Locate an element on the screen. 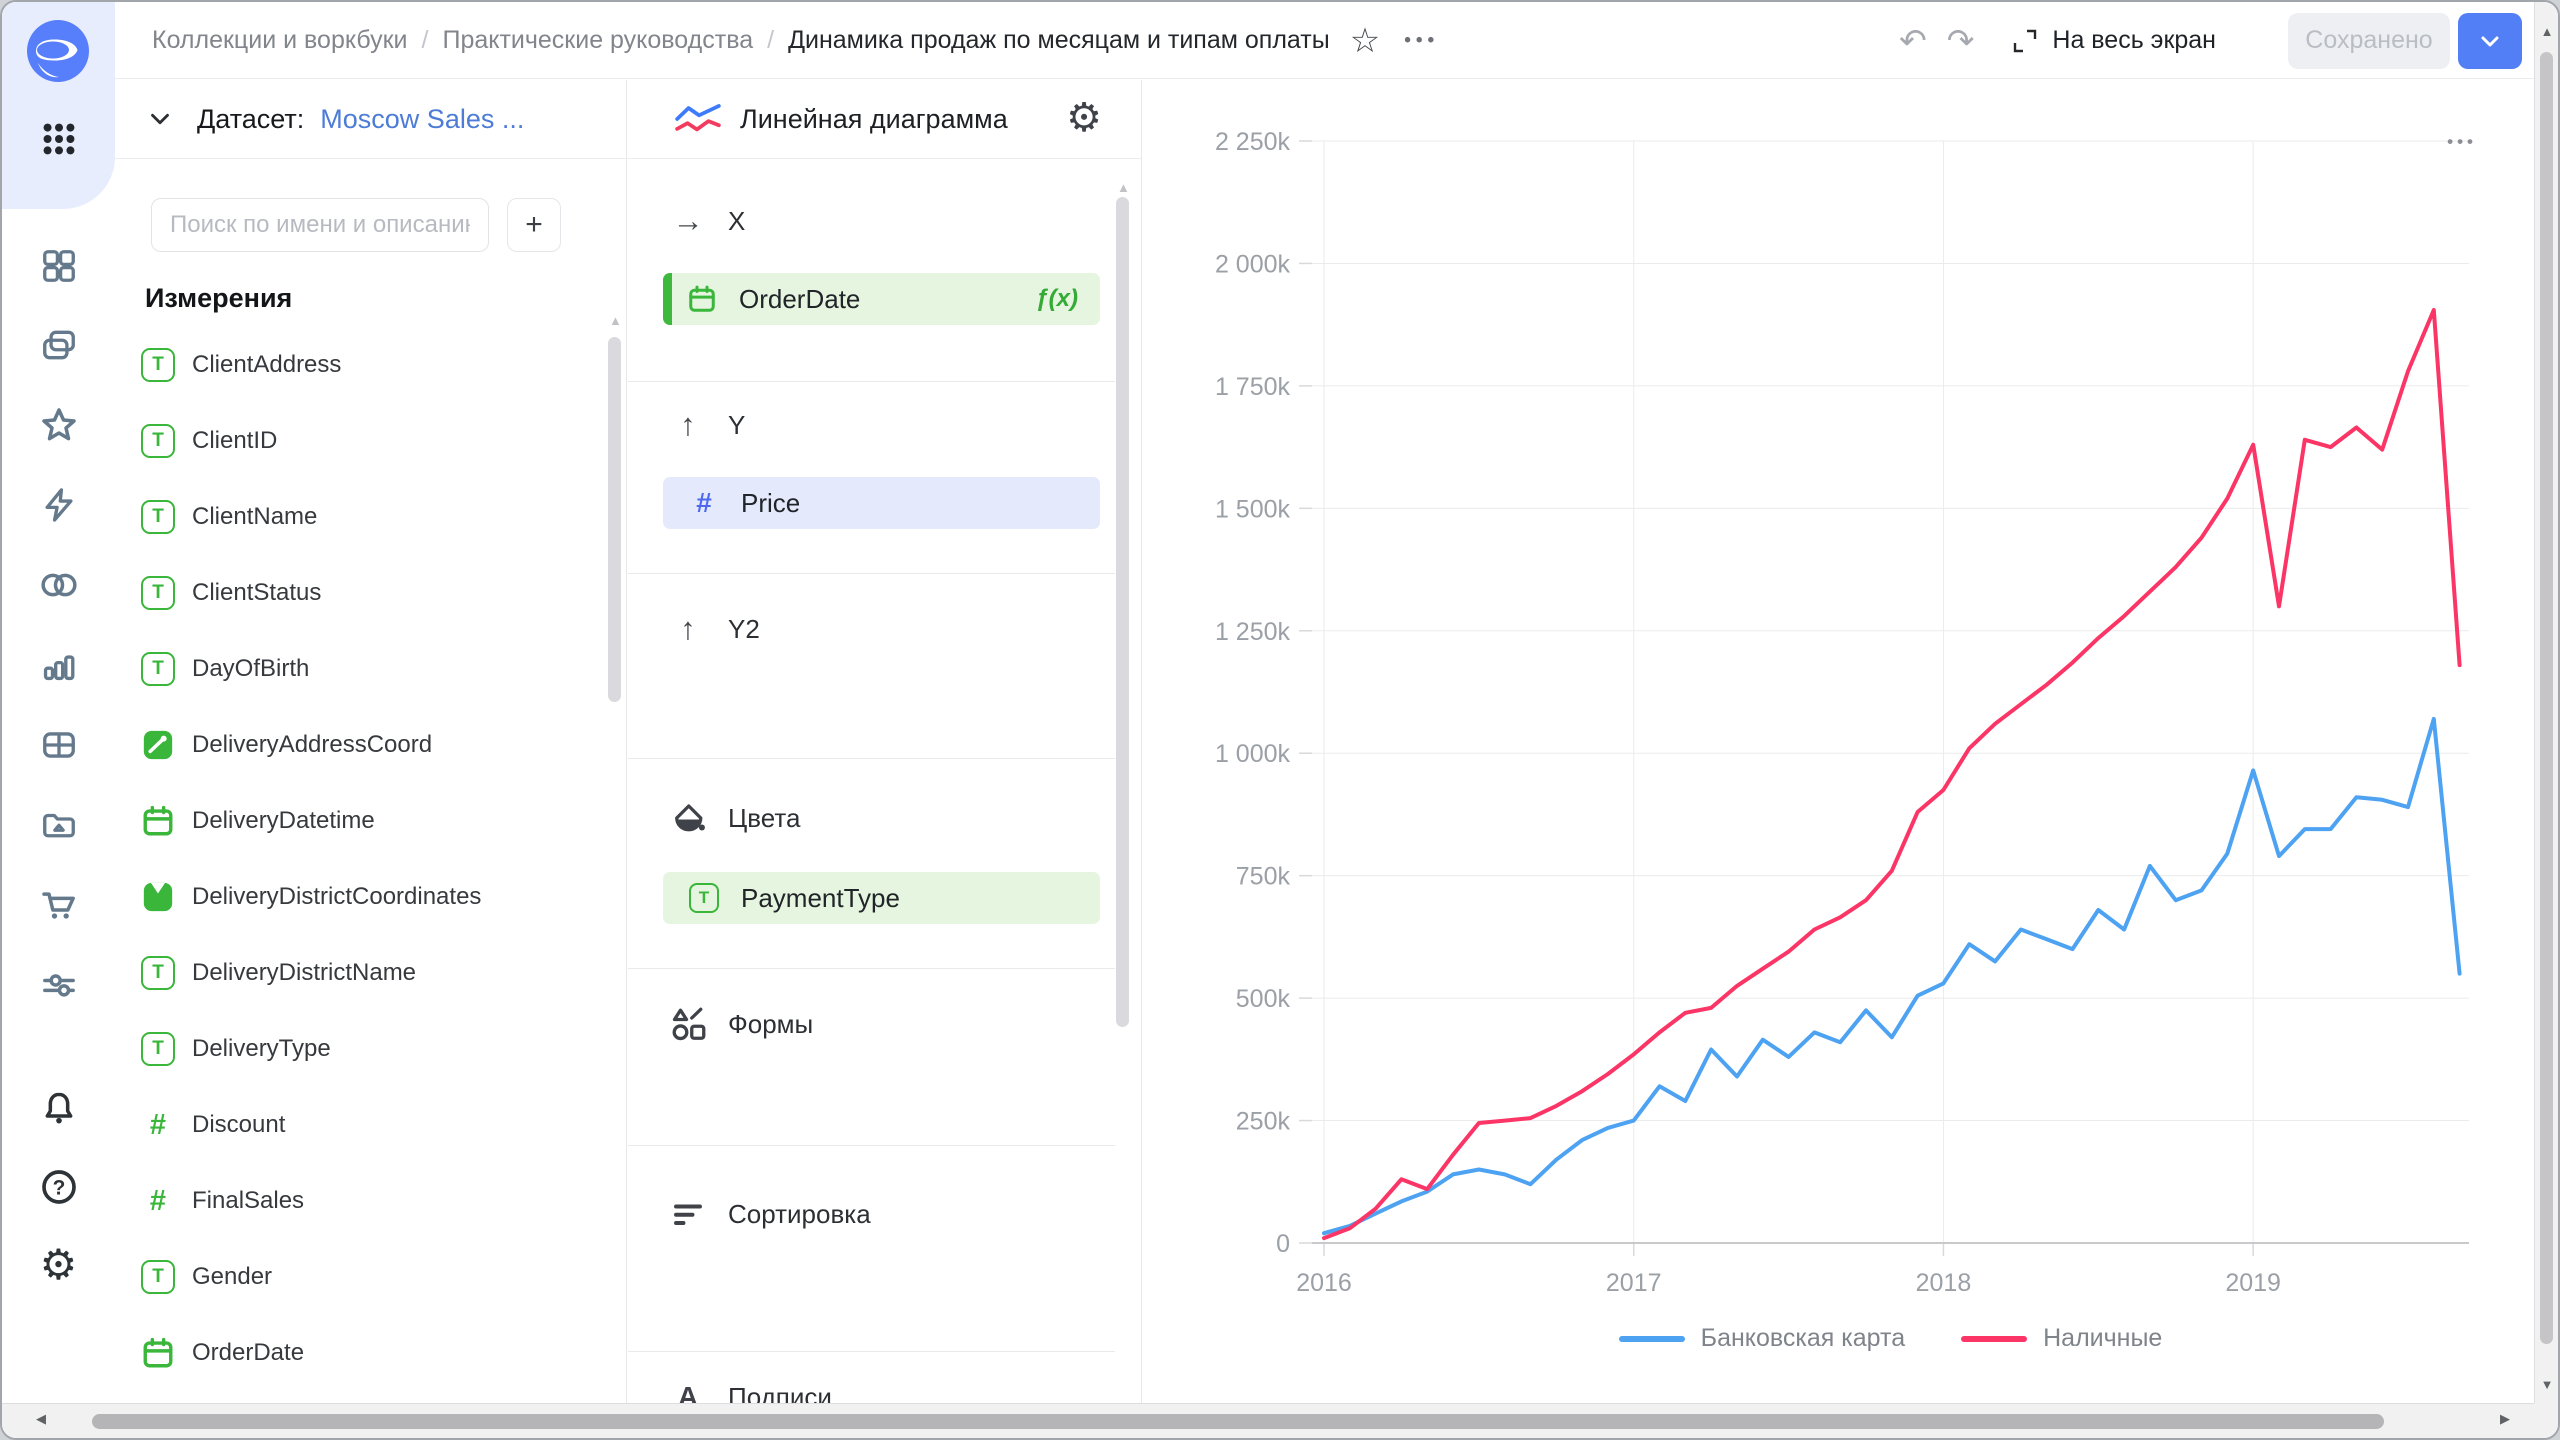 The image size is (2560, 1440). x-tick-label: 2017 is located at coordinates (1634, 1283).